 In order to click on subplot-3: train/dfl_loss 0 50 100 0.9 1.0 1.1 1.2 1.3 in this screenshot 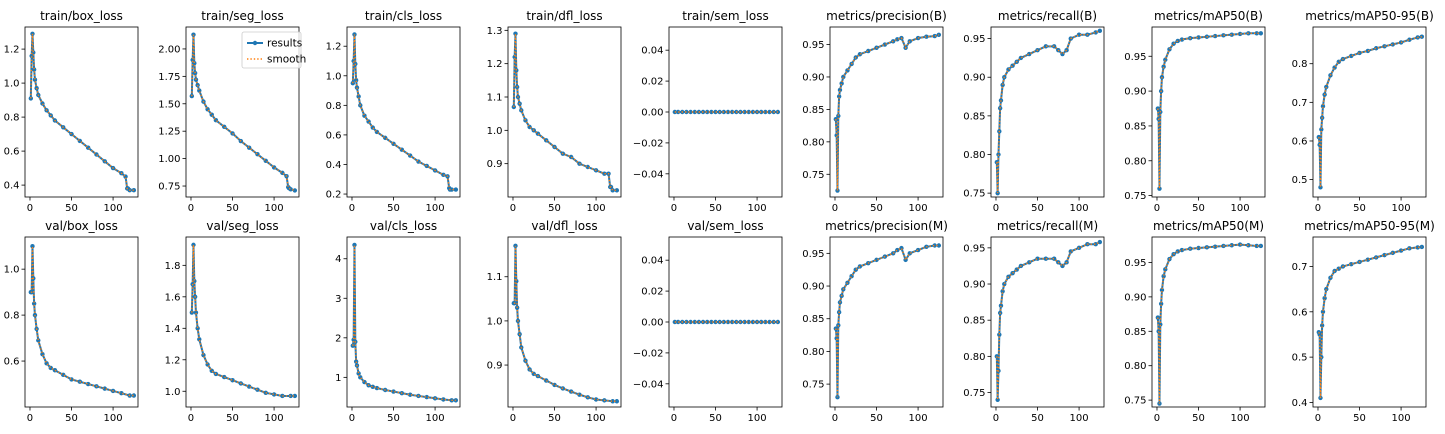, I will do `click(554, 111)`.